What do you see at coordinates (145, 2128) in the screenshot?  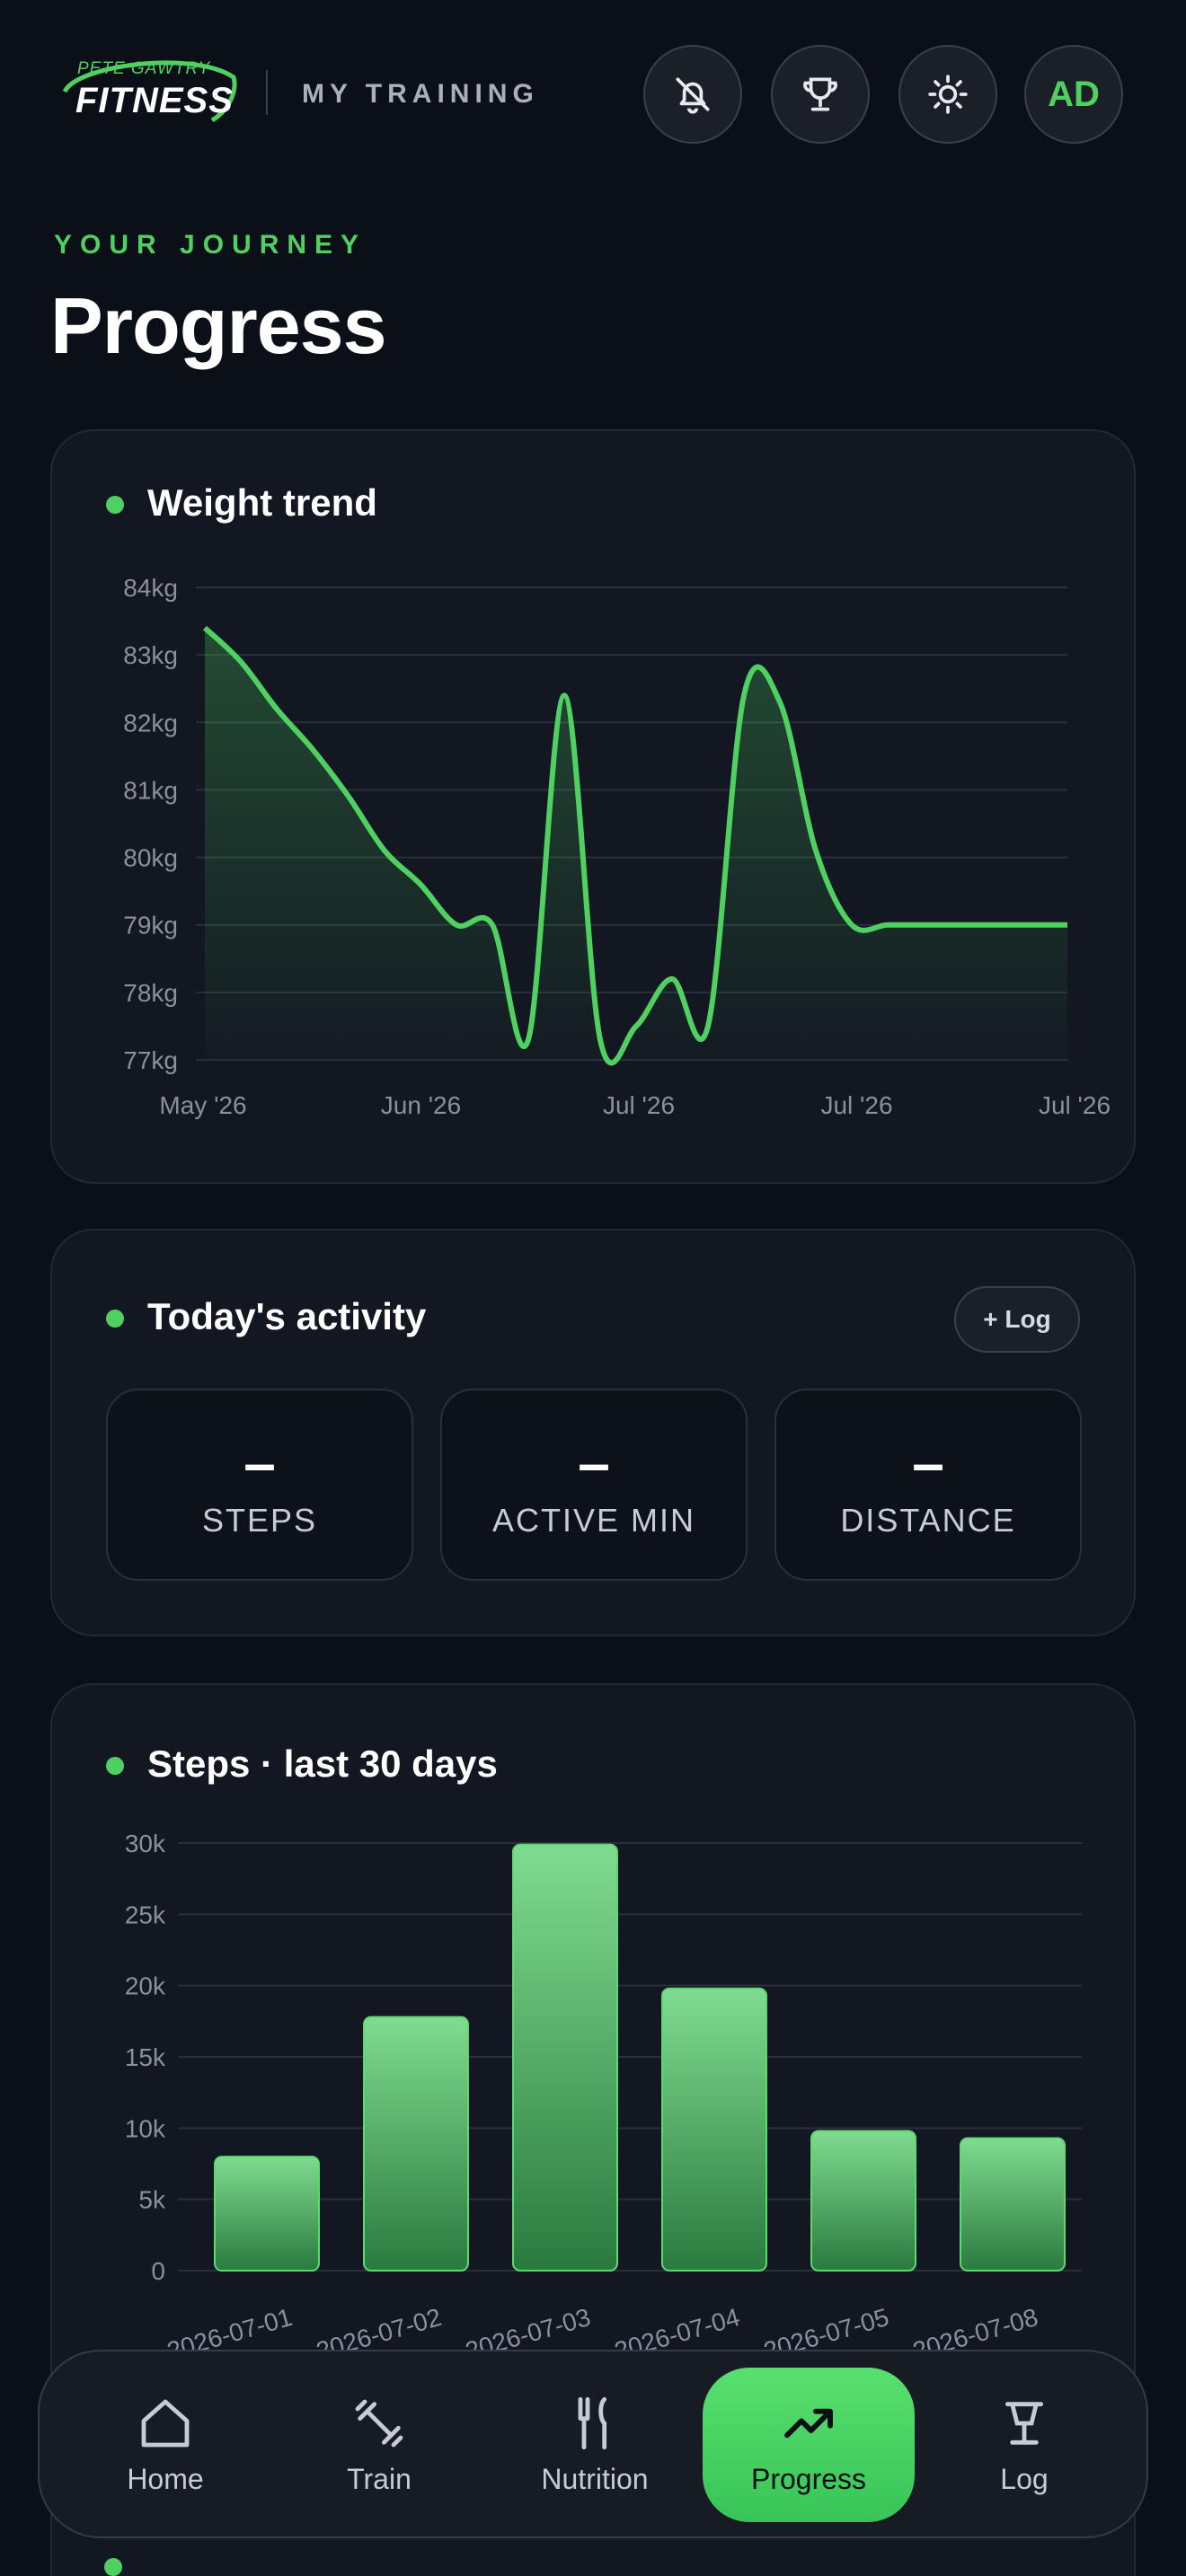 I see `y-tick-label: 10k` at bounding box center [145, 2128].